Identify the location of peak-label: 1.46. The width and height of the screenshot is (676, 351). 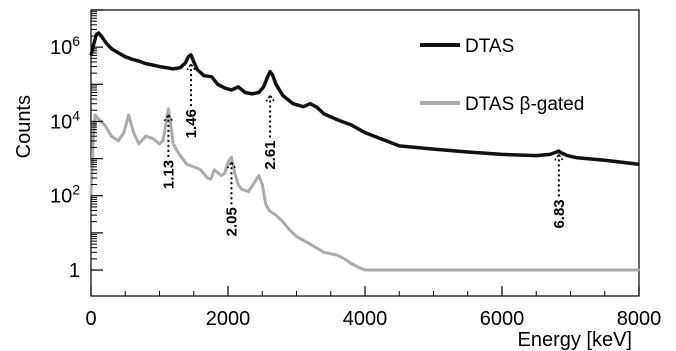
(191, 123).